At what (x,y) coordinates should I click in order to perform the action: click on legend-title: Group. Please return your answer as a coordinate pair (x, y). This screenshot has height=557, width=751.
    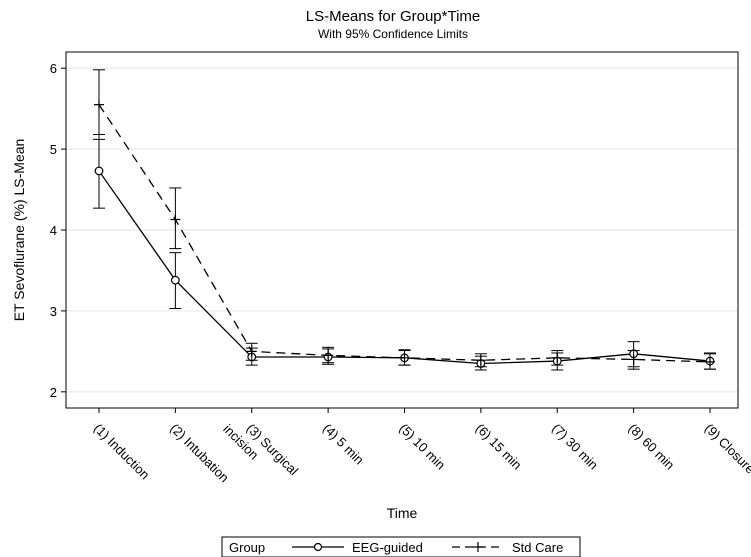
    Looking at the image, I should click on (247, 547).